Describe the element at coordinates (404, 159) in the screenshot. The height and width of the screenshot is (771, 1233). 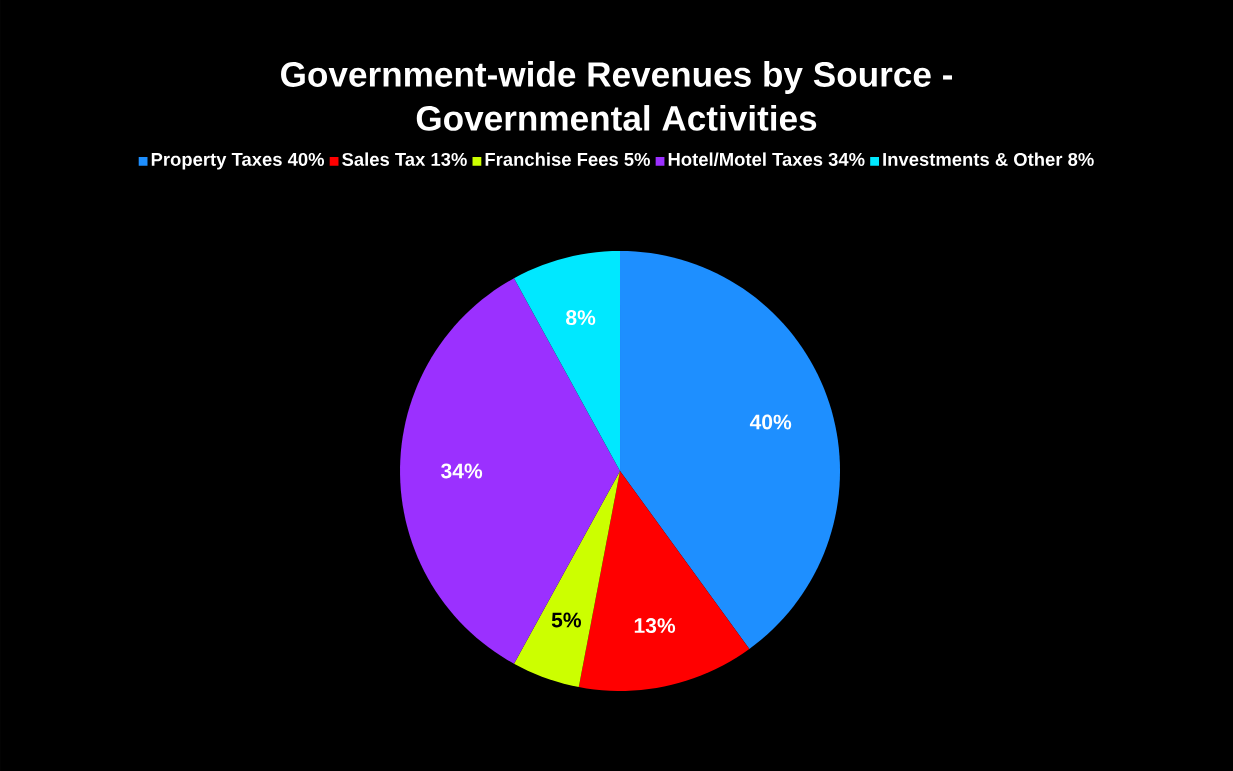
I see `legend-label: Sales Tax 13%` at that location.